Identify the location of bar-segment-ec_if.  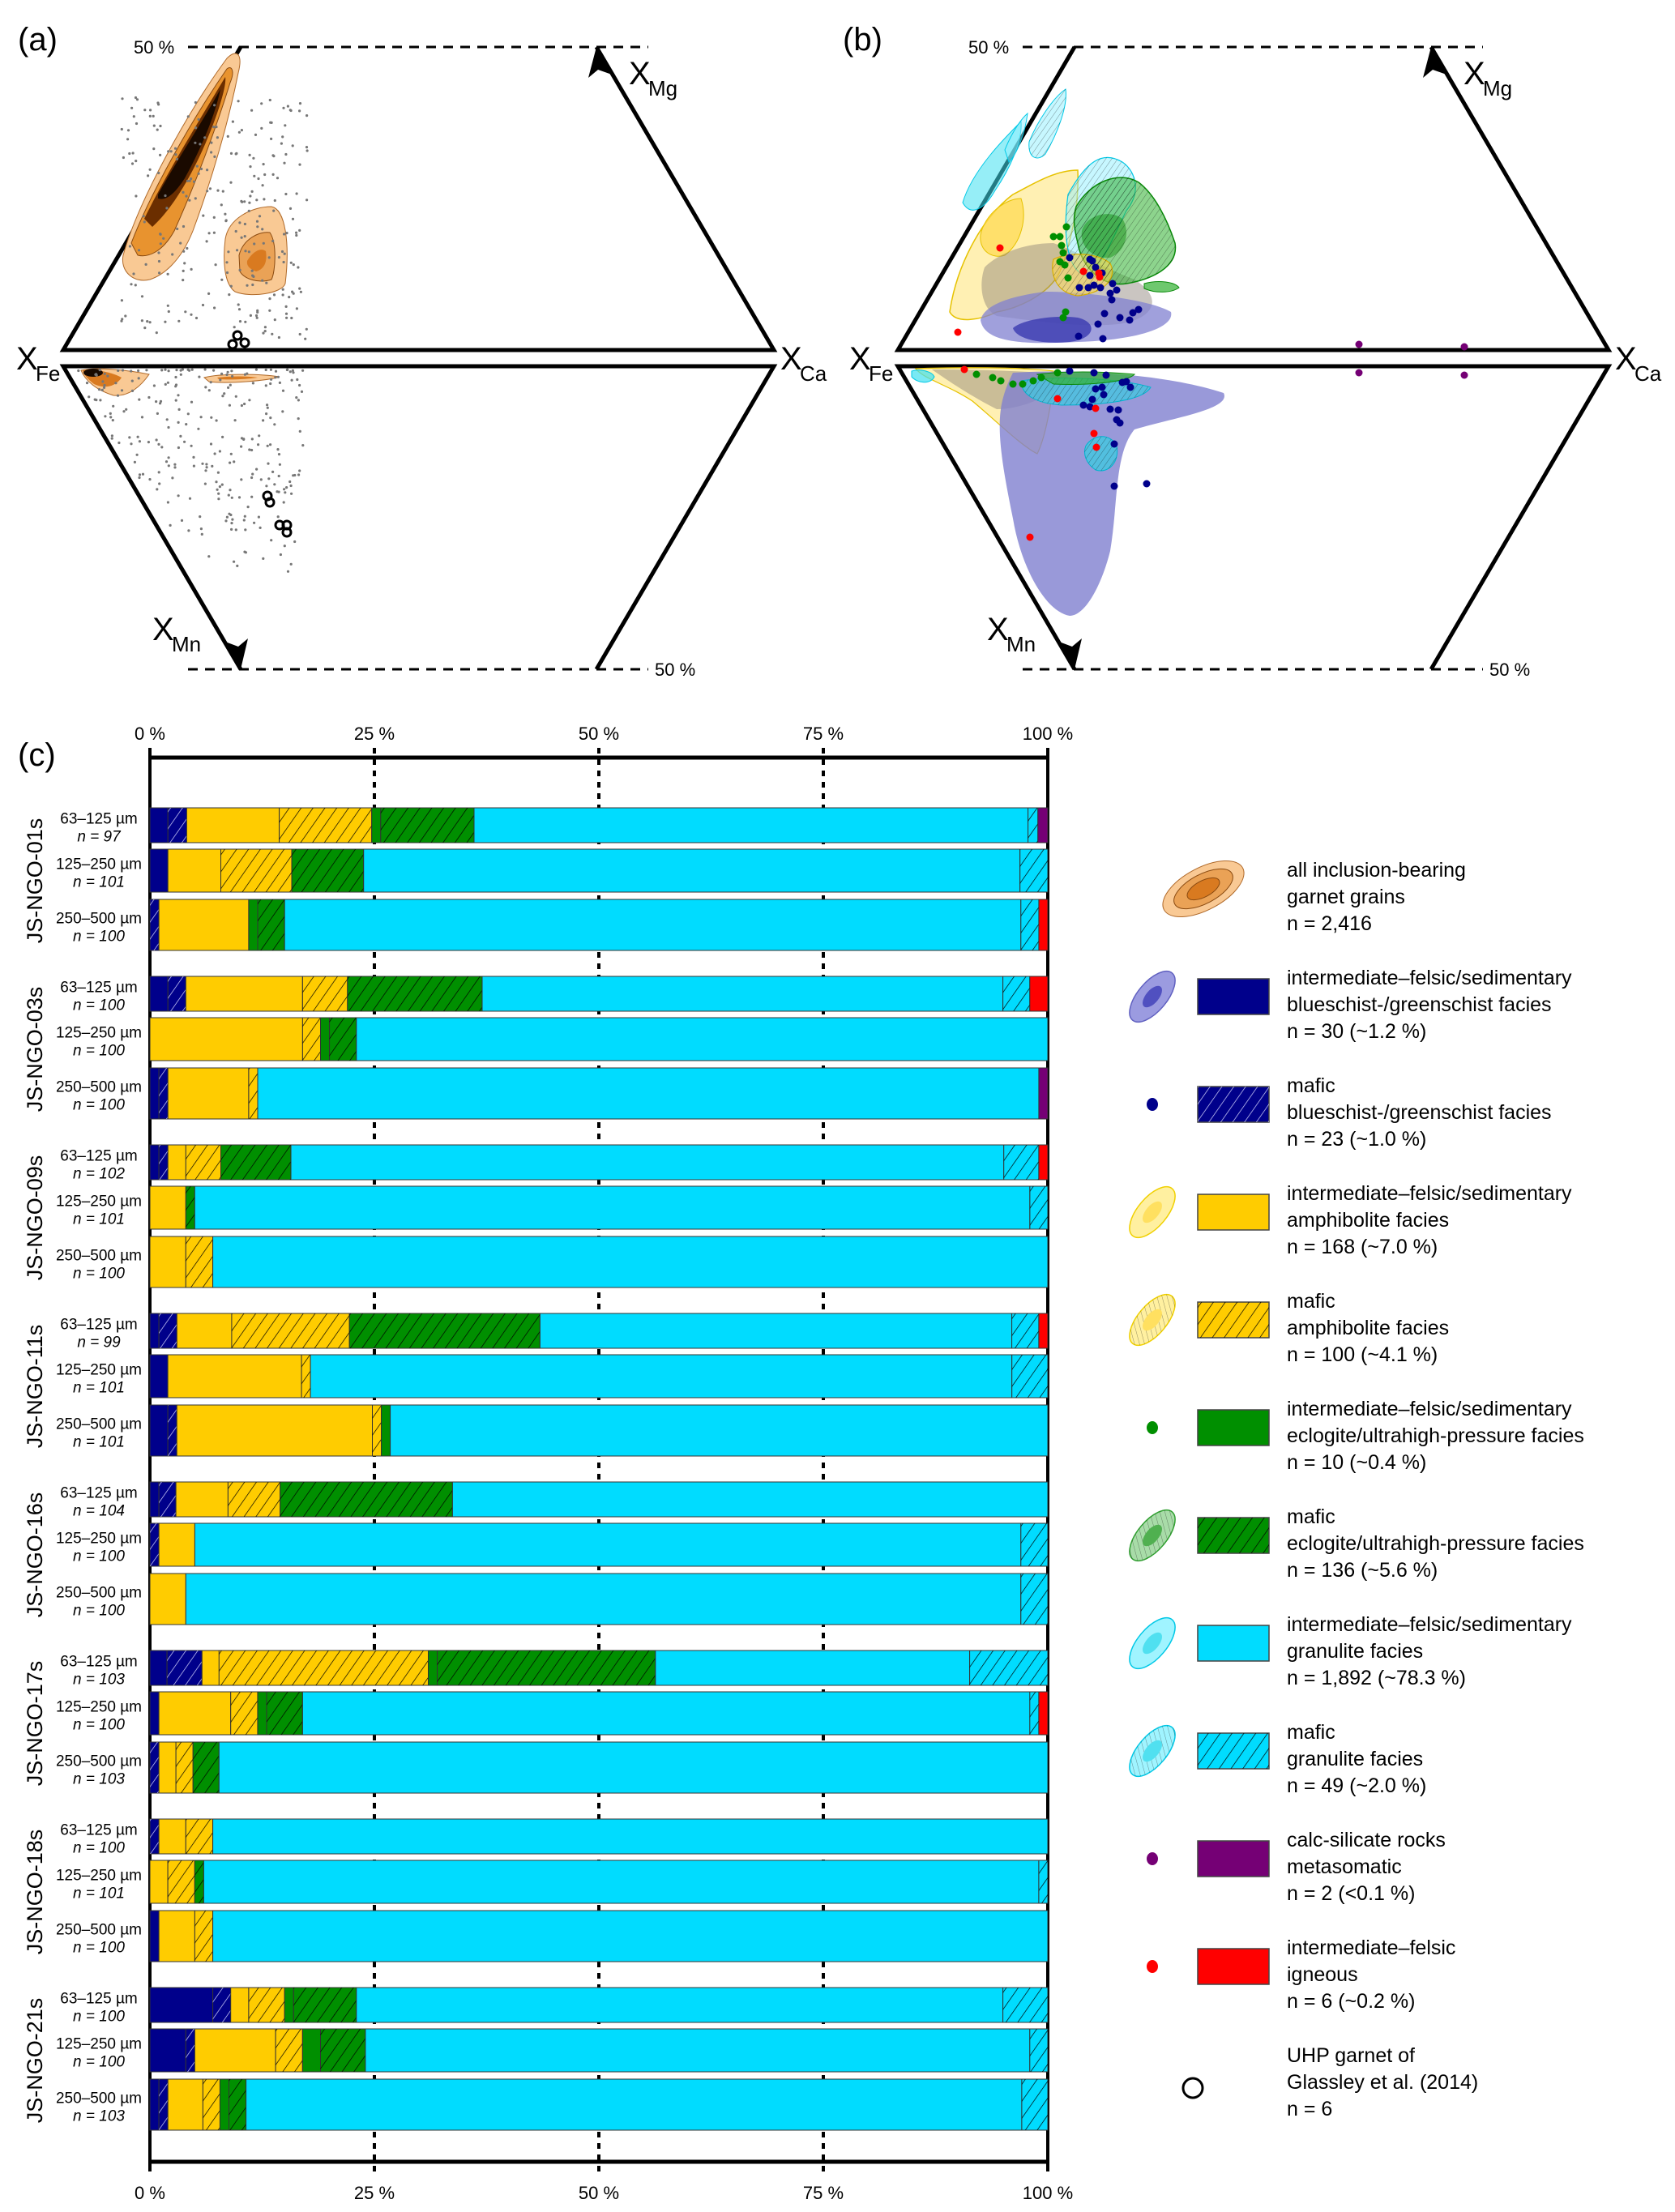
(433, 1668).